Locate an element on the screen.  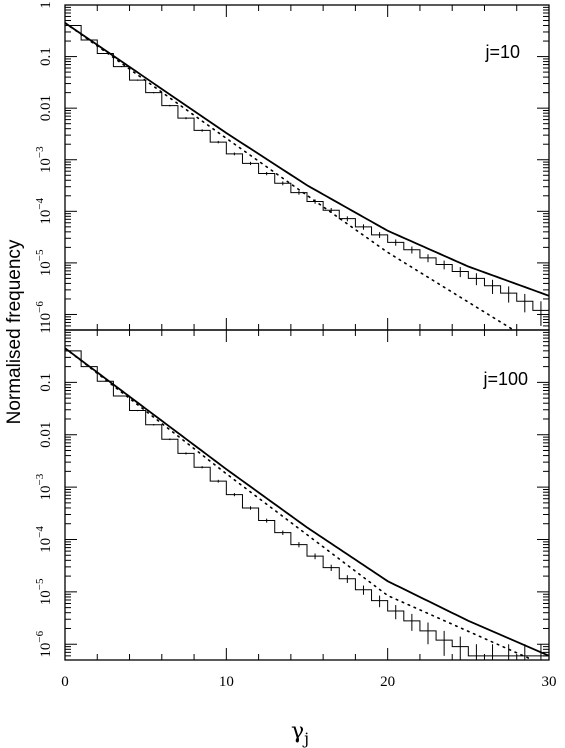
x-axis-label-symbol: γ is located at coordinates (297, 731).